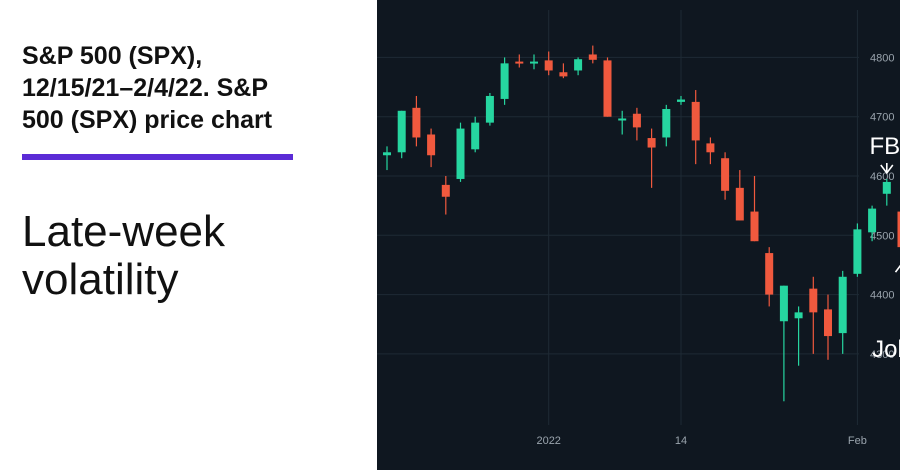 This screenshot has height=470, width=900. I want to click on y-tick-label: 4300, so click(882, 355).